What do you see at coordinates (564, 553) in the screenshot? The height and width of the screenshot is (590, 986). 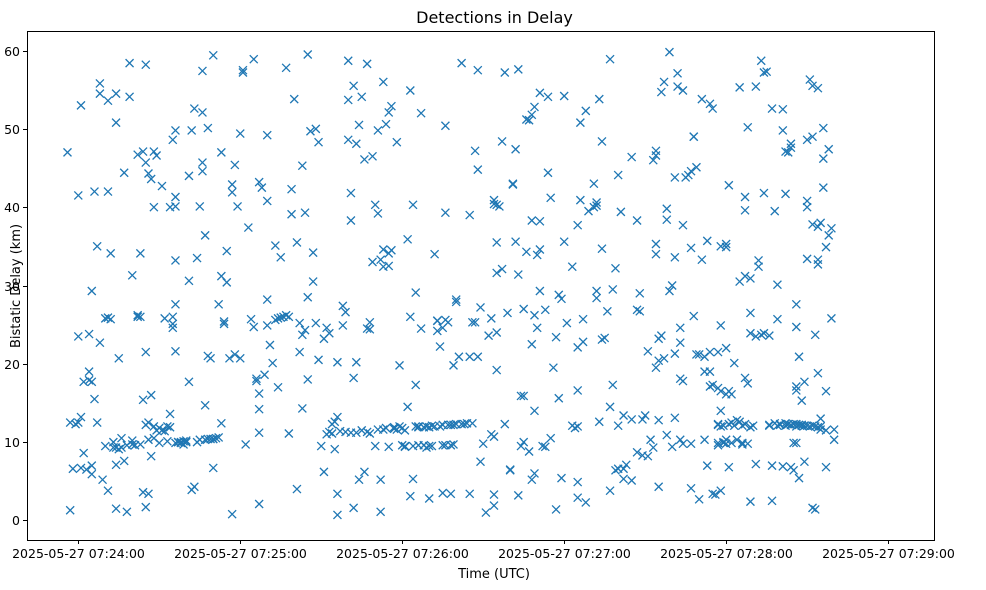 I see `x-tick-label: 2025-05-27 07:27:00` at bounding box center [564, 553].